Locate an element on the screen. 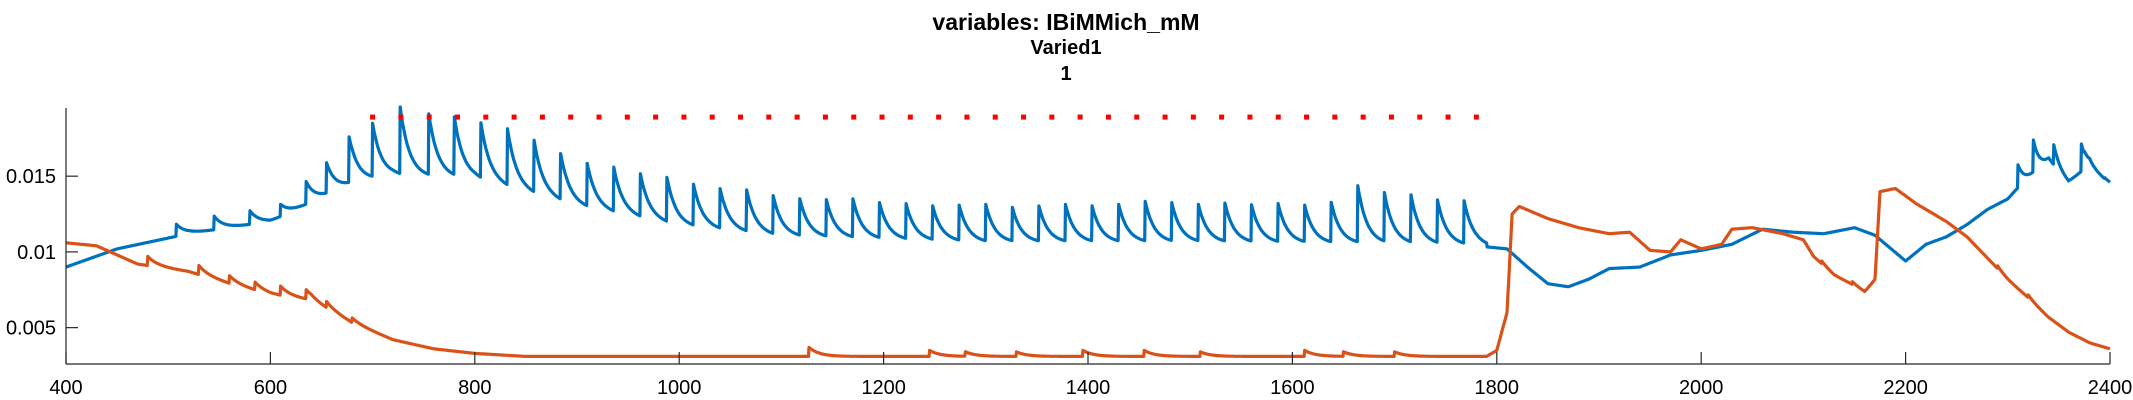 This screenshot has width=2133, height=400. y-axis-ticks: 0.005 0.01 0.015 is located at coordinates (42, 253).